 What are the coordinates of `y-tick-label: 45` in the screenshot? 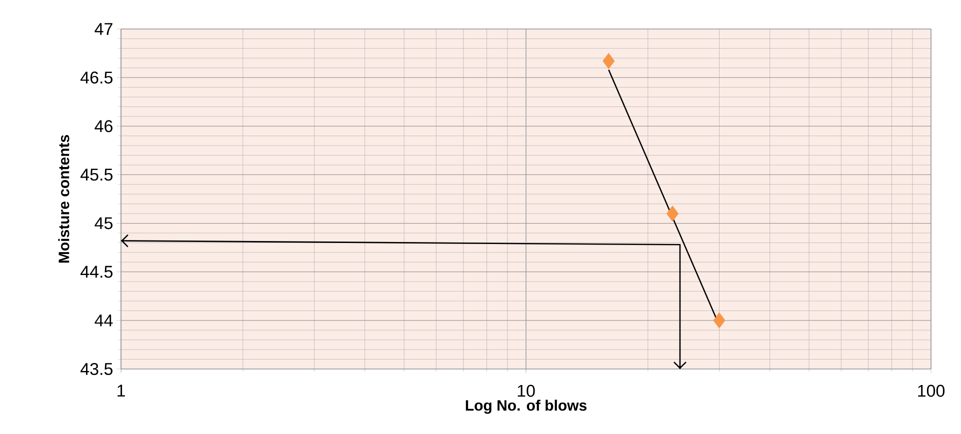 It's located at (103, 223).